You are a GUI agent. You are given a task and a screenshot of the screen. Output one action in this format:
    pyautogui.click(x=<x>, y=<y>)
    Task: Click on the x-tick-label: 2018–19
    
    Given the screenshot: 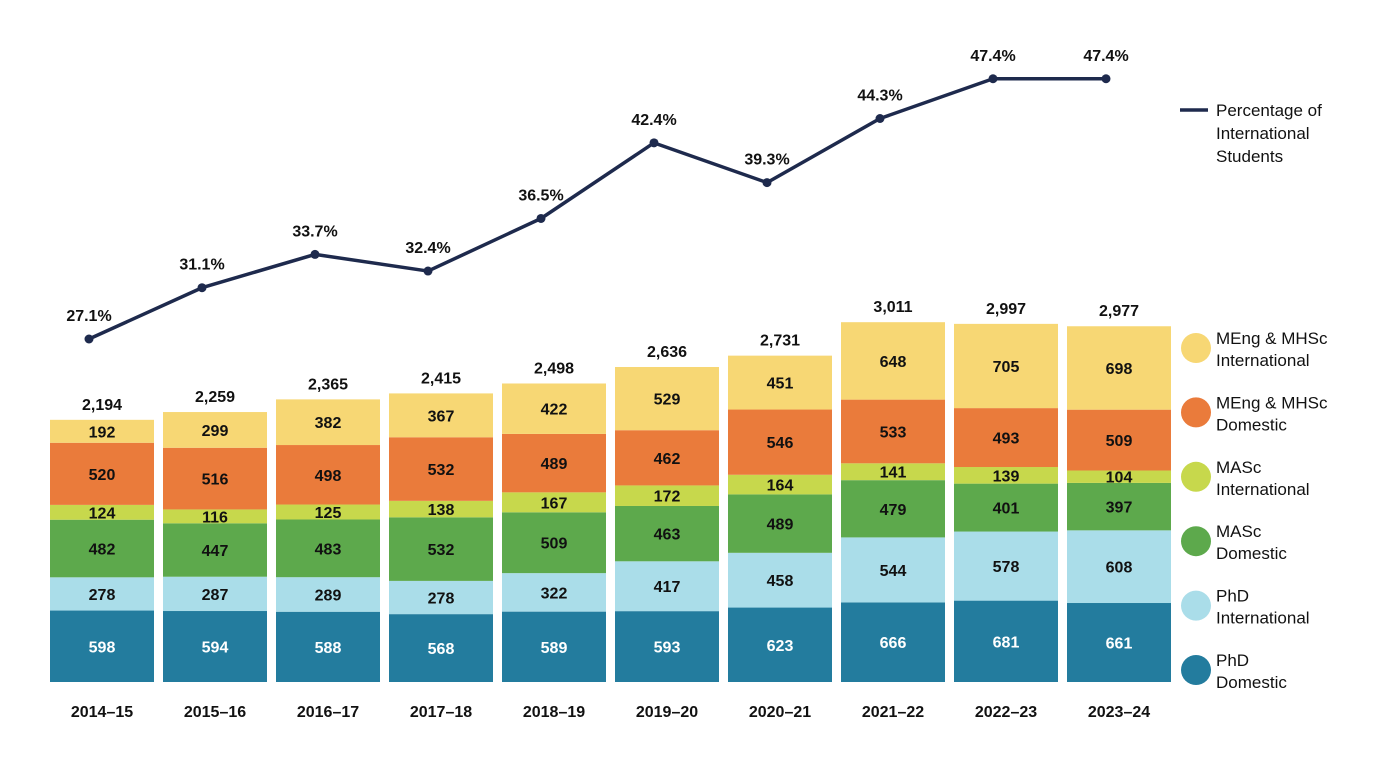 What is the action you would take?
    pyautogui.click(x=554, y=712)
    